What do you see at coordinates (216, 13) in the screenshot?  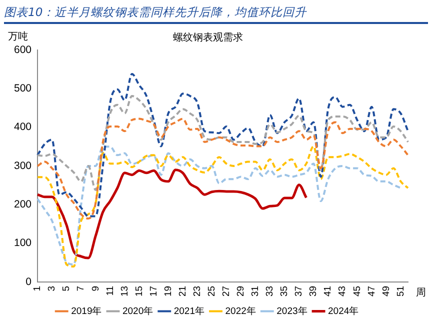 I see `chart-title: 图表10：近半月螺纹钢表需同样先升后降，均值环比回升` at bounding box center [216, 13].